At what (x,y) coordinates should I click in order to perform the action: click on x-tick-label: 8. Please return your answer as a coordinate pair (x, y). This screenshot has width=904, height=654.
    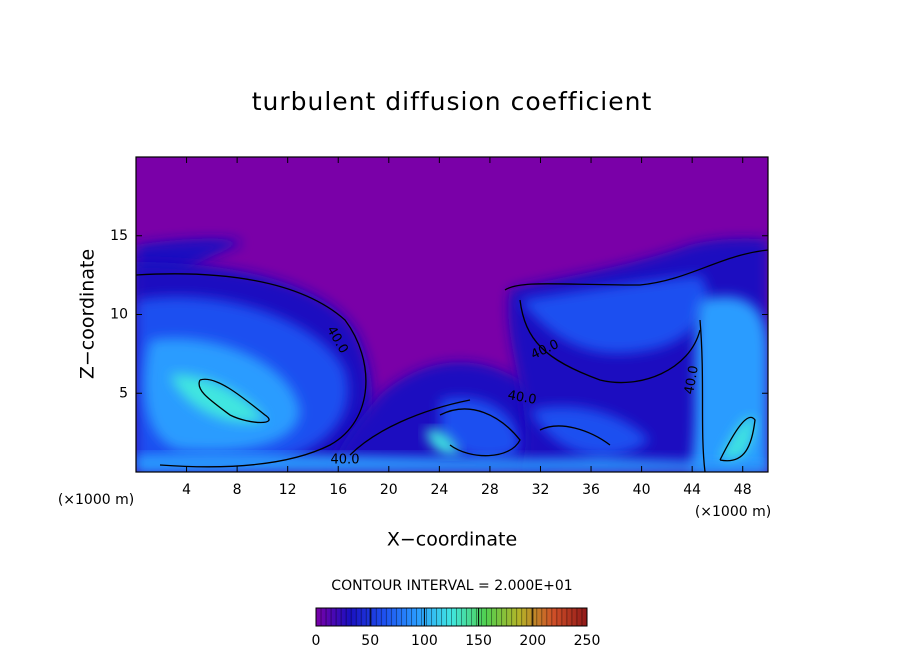
    Looking at the image, I should click on (237, 490).